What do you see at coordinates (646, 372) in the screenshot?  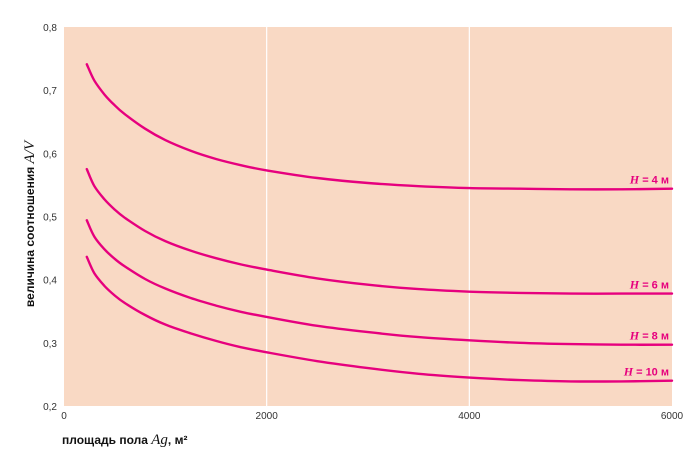 I see `series-label-4: H = 10 м` at bounding box center [646, 372].